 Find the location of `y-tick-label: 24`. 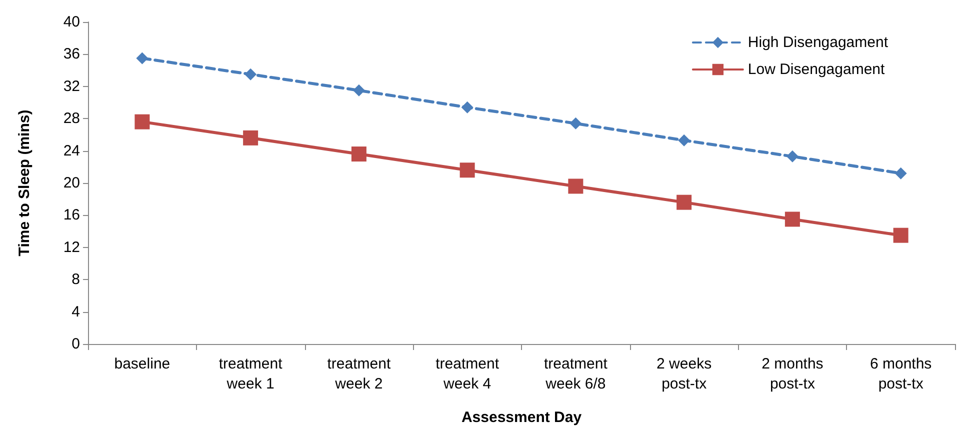

y-tick-label: 24 is located at coordinates (71, 151).